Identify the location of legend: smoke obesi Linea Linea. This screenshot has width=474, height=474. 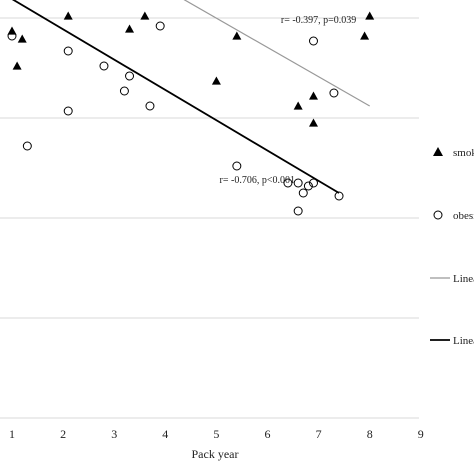
(452, 247).